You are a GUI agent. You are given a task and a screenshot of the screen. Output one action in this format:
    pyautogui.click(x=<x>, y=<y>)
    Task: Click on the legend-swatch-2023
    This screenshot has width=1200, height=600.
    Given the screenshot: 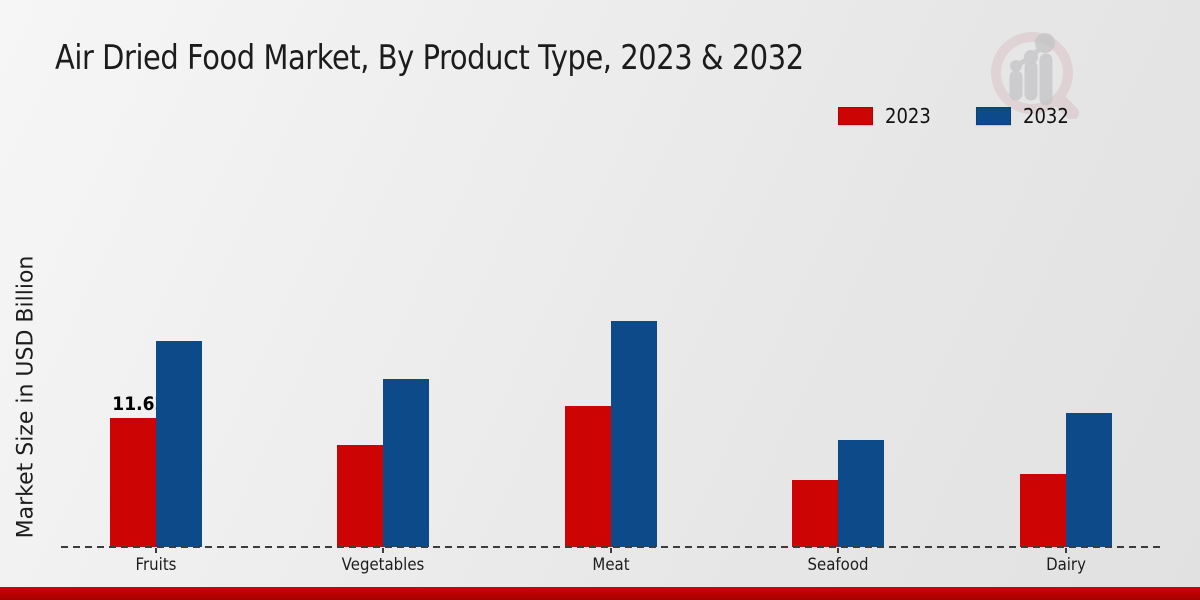 What is the action you would take?
    pyautogui.click(x=855, y=116)
    